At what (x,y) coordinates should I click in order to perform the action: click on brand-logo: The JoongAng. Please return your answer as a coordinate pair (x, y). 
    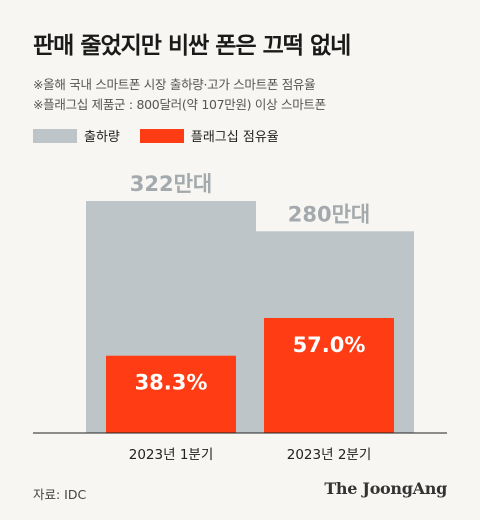
    Looking at the image, I should click on (385, 488).